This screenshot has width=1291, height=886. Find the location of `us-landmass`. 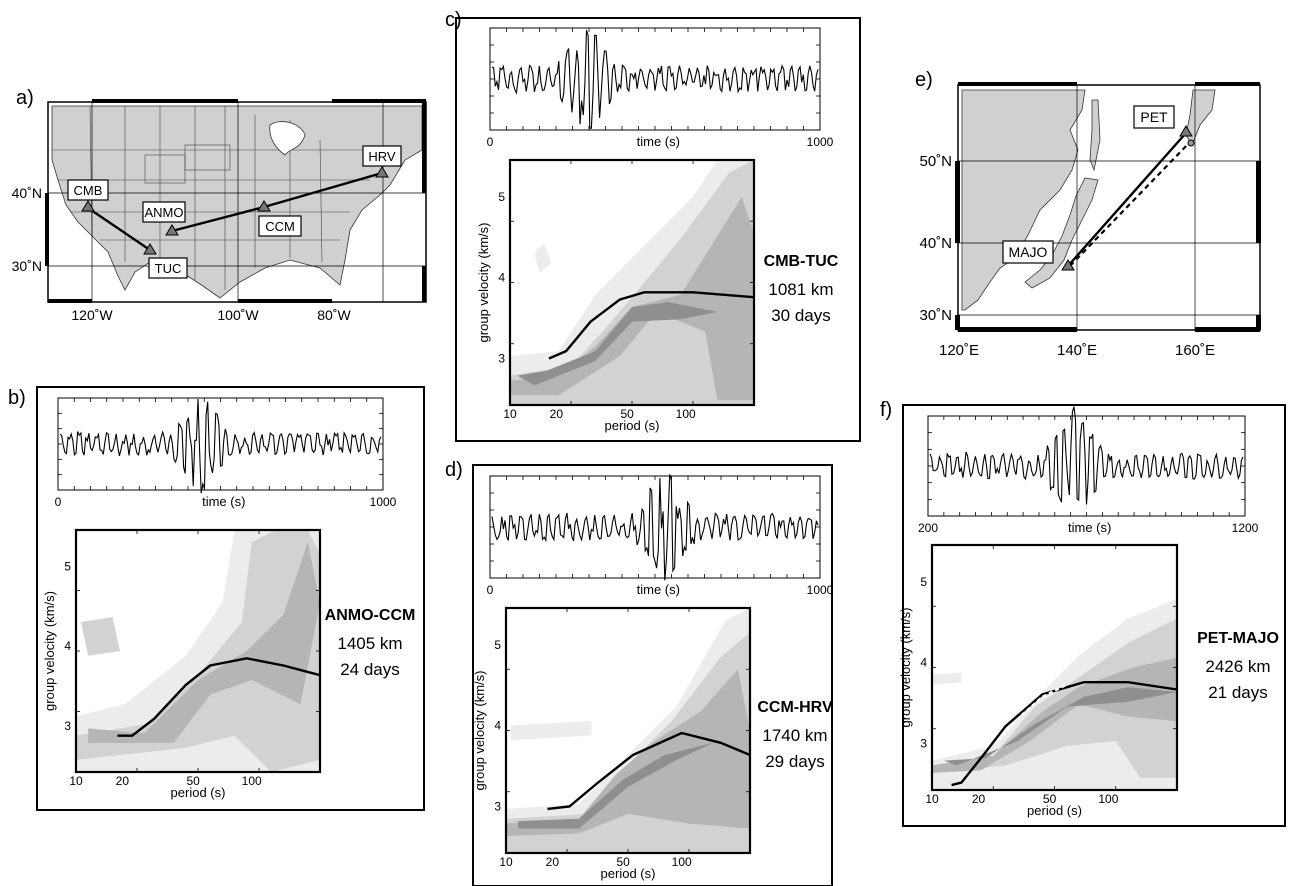

us-landmass is located at coordinates (237, 202).